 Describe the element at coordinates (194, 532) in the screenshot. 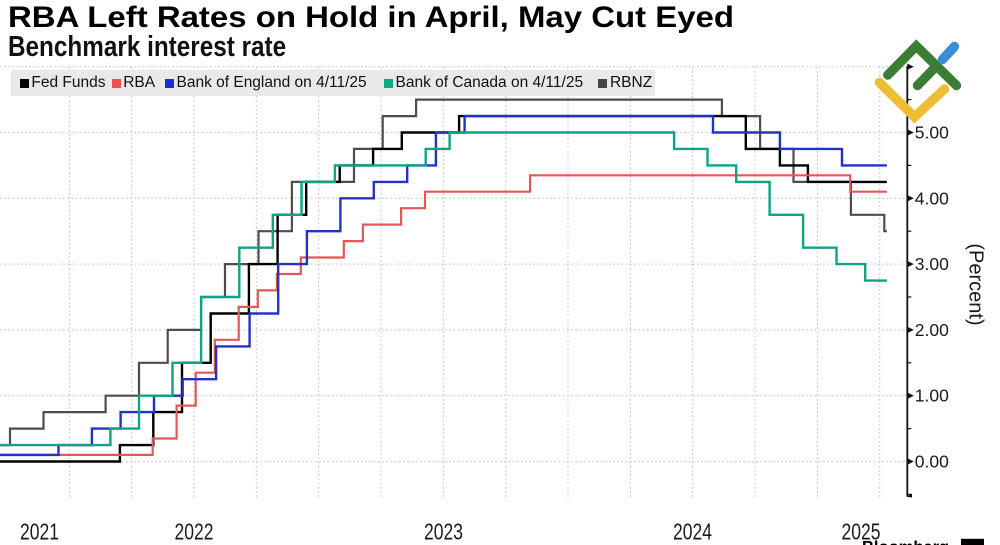

I see `svg-text: 2022` at that location.